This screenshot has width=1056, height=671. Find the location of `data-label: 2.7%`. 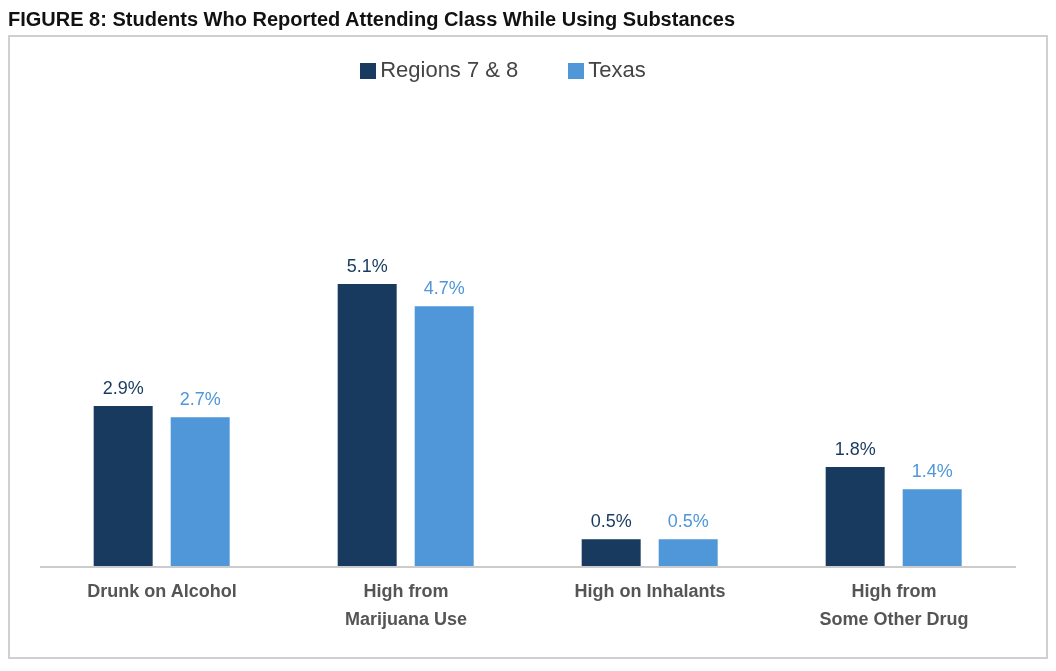

data-label: 2.7% is located at coordinates (200, 399).